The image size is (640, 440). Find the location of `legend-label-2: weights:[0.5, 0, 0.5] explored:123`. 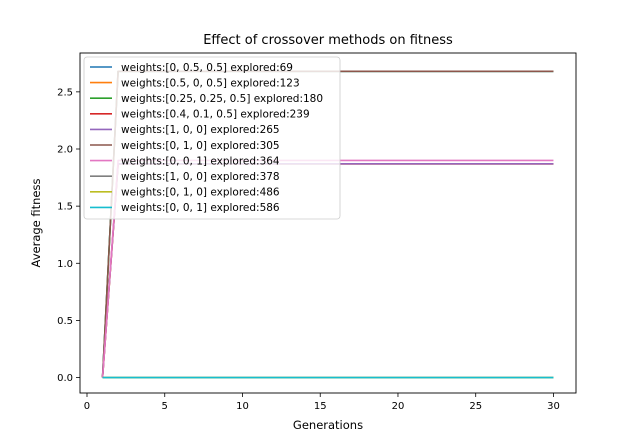

legend-label-2: weights:[0.5, 0, 0.5] explored:123 is located at coordinates (210, 83).